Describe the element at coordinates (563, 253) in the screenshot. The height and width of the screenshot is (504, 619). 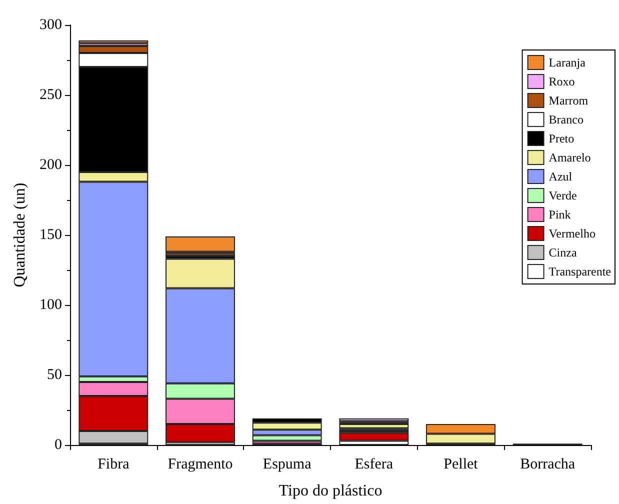
I see `legend-label: Cinza` at that location.